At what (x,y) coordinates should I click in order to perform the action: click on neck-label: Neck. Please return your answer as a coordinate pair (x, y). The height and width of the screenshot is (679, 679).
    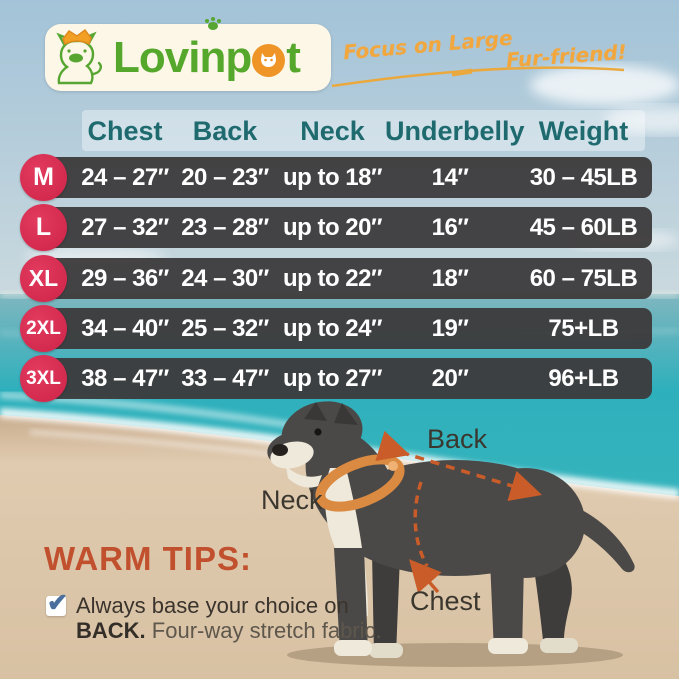
    Looking at the image, I should click on (292, 500).